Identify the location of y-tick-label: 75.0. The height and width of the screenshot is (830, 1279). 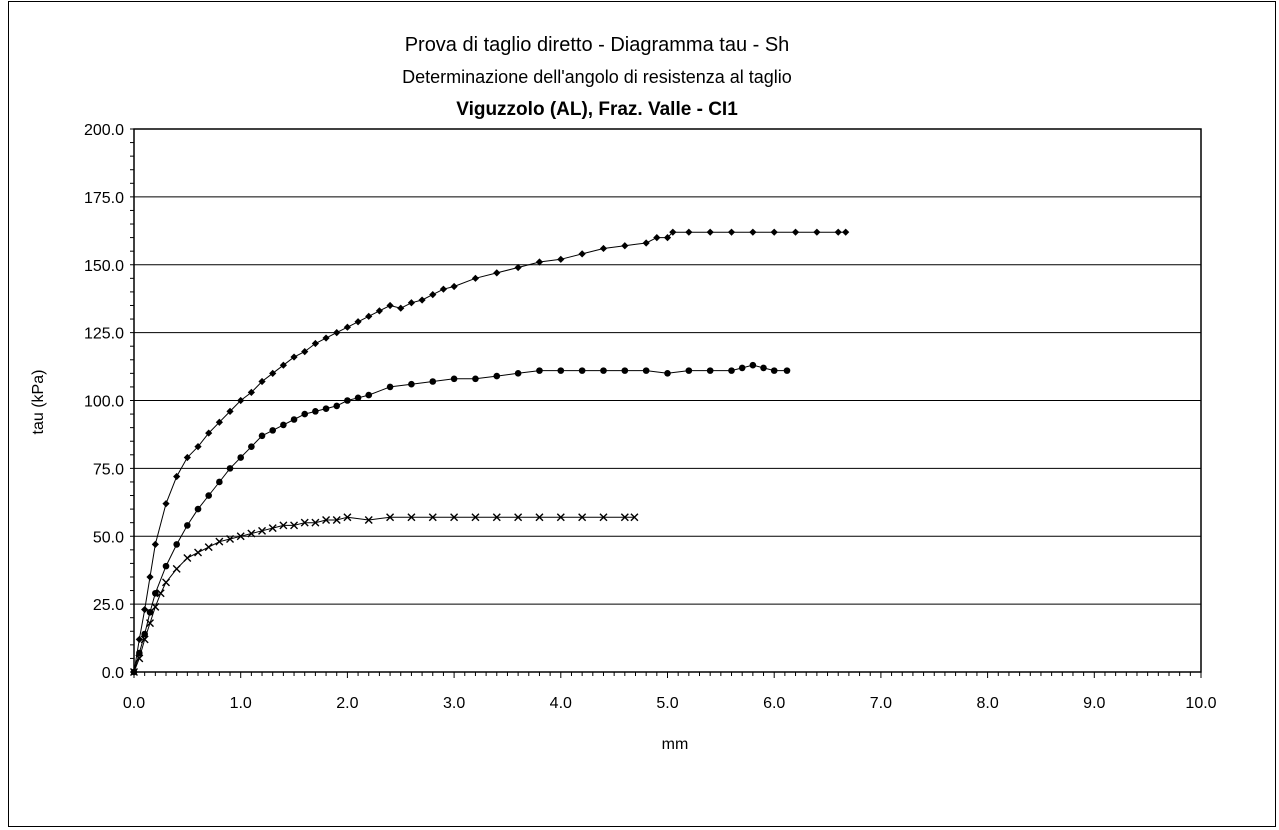
(108, 469).